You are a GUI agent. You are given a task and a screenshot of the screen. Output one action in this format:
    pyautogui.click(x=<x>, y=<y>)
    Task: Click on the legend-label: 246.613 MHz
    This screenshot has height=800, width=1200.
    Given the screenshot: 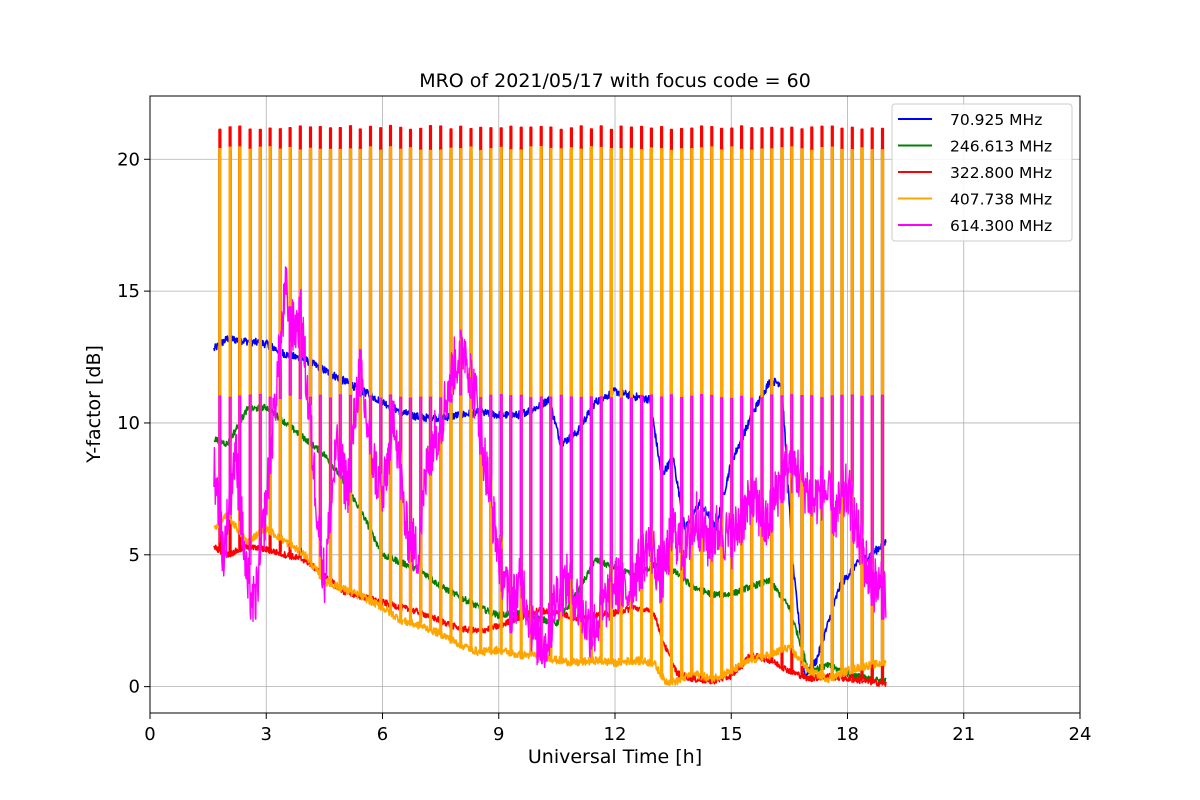 What is the action you would take?
    pyautogui.click(x=1001, y=147)
    